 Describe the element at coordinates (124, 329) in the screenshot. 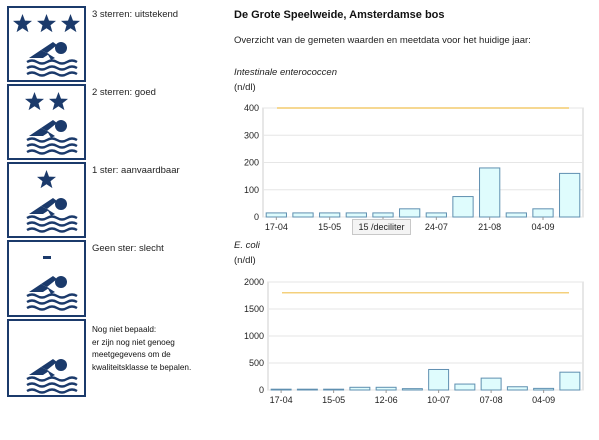

I see `legend-unknown-line: Nog niet bepaald:` at that location.